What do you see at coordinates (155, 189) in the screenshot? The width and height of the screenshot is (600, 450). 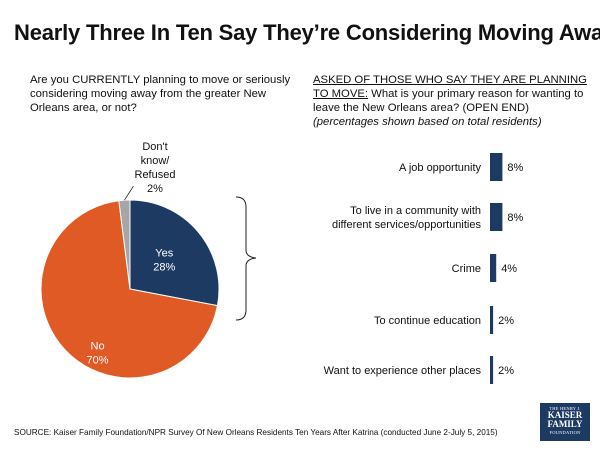 I see `pie-value-dont-know: 2%` at bounding box center [155, 189].